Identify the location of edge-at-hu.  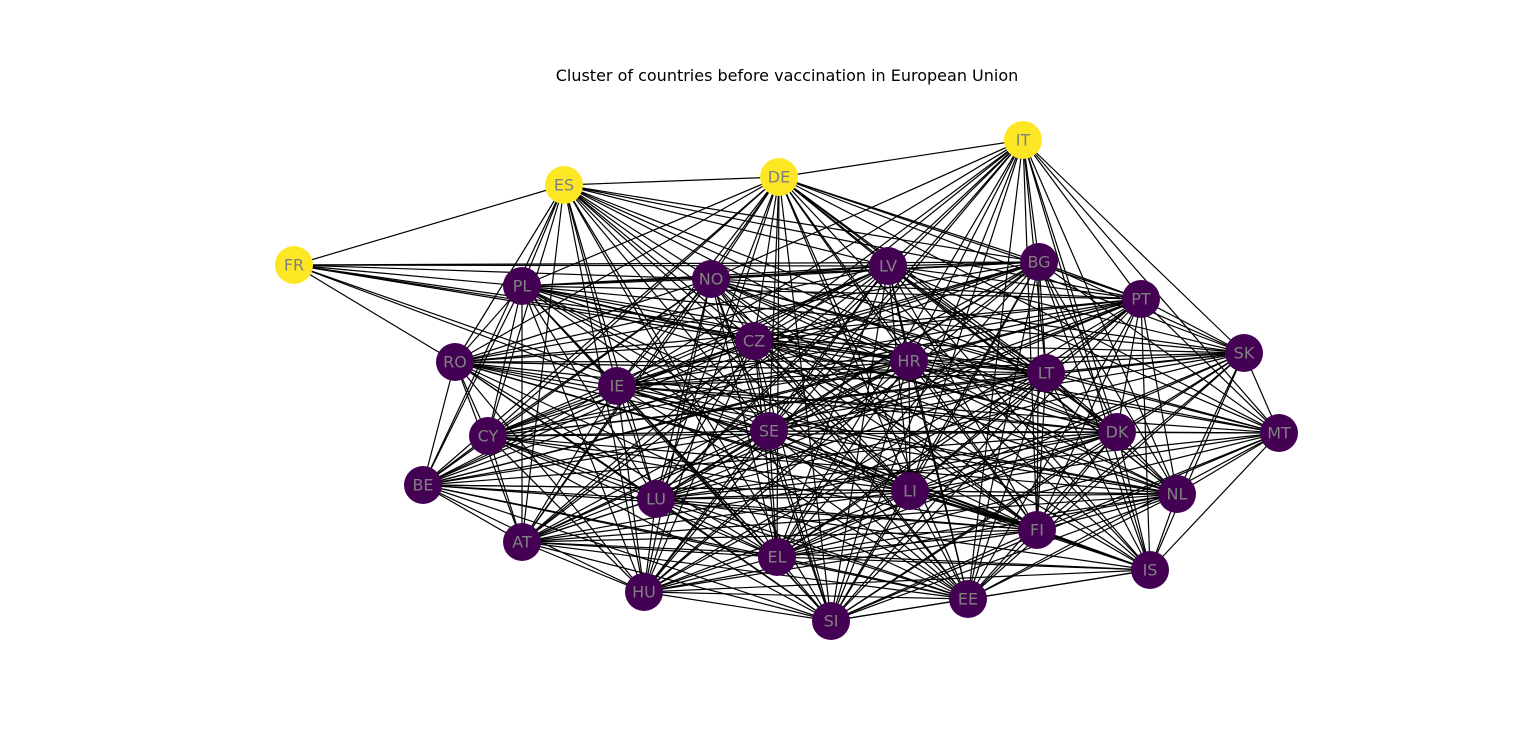
(583, 567).